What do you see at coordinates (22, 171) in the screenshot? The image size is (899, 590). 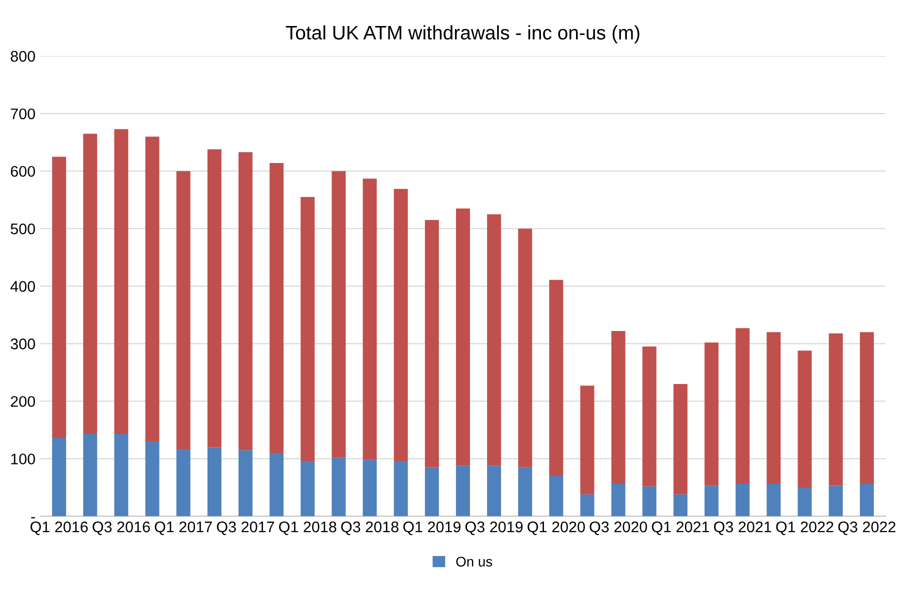 I see `y-tick-label: 600` at bounding box center [22, 171].